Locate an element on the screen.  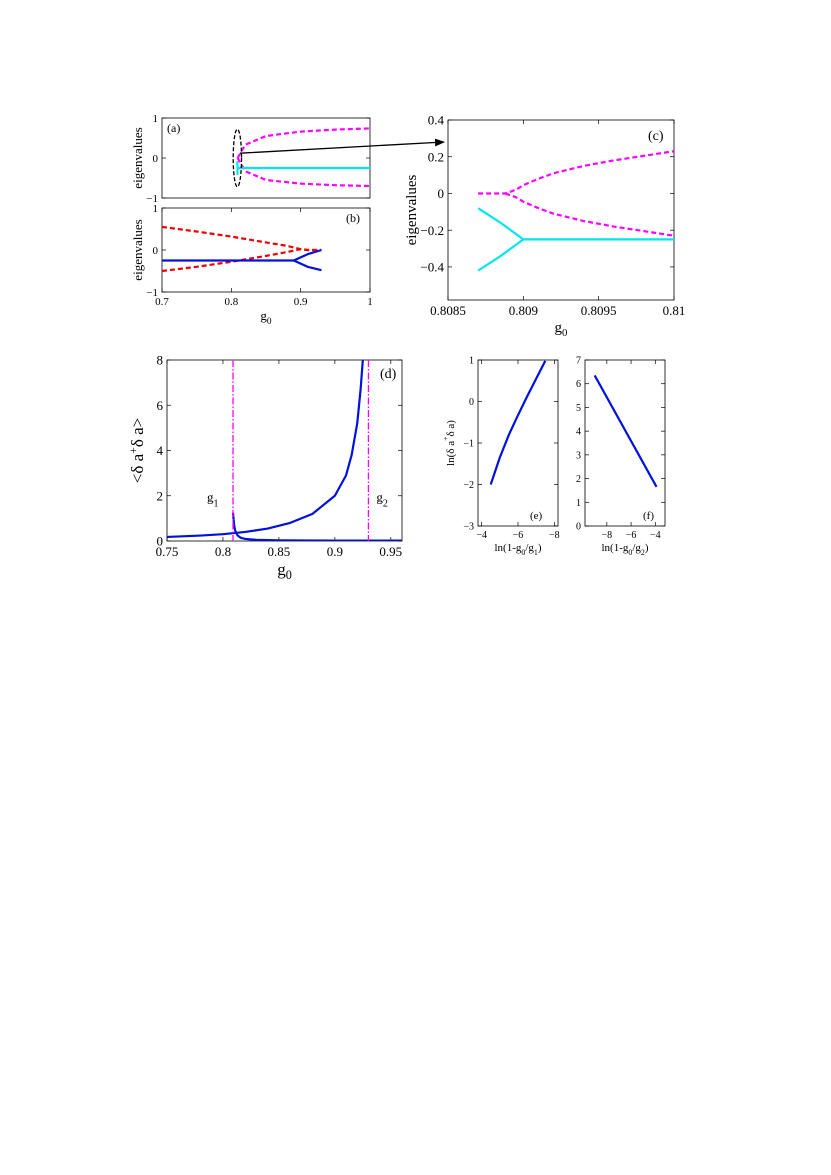
y-axis-label-tail: δ a) is located at coordinates (451, 428).